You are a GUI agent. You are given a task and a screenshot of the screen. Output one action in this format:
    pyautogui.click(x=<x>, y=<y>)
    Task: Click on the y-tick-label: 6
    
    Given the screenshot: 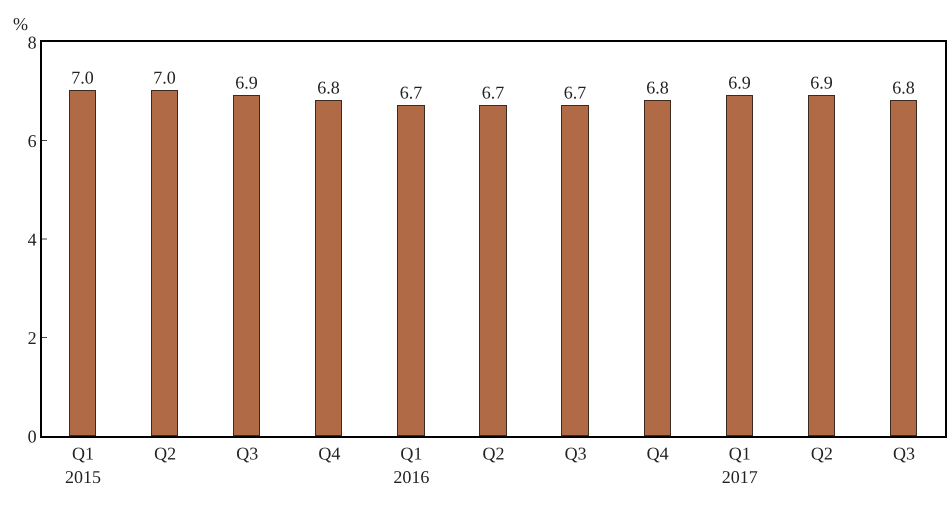 What is the action you would take?
    pyautogui.click(x=32, y=140)
    